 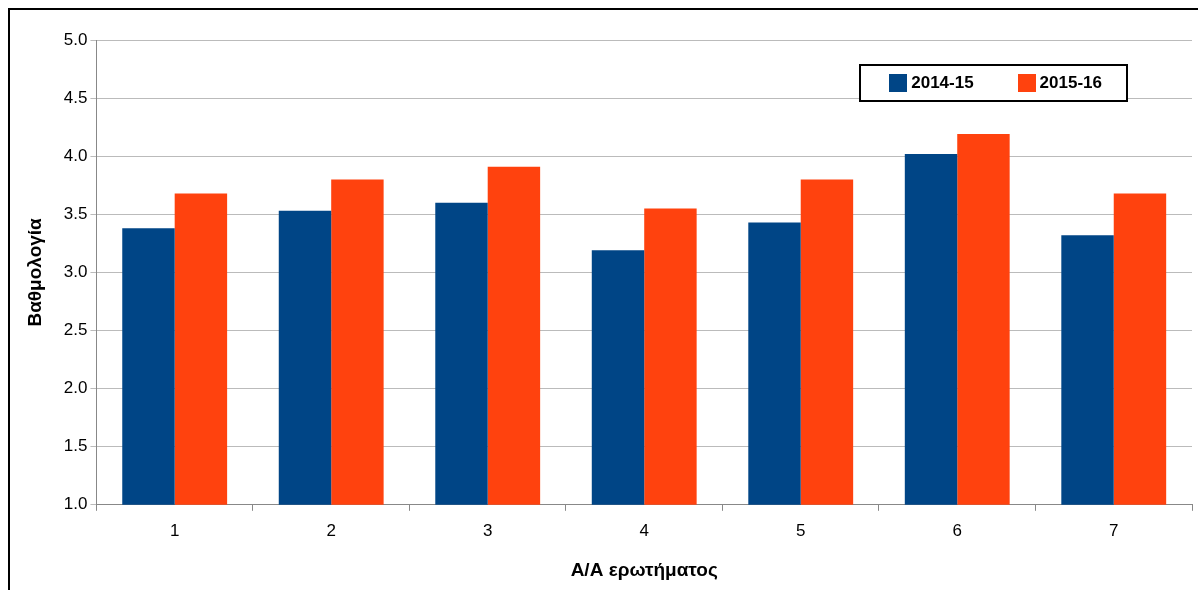 What do you see at coordinates (75, 272) in the screenshot?
I see `y-tick-label: 3.0` at bounding box center [75, 272].